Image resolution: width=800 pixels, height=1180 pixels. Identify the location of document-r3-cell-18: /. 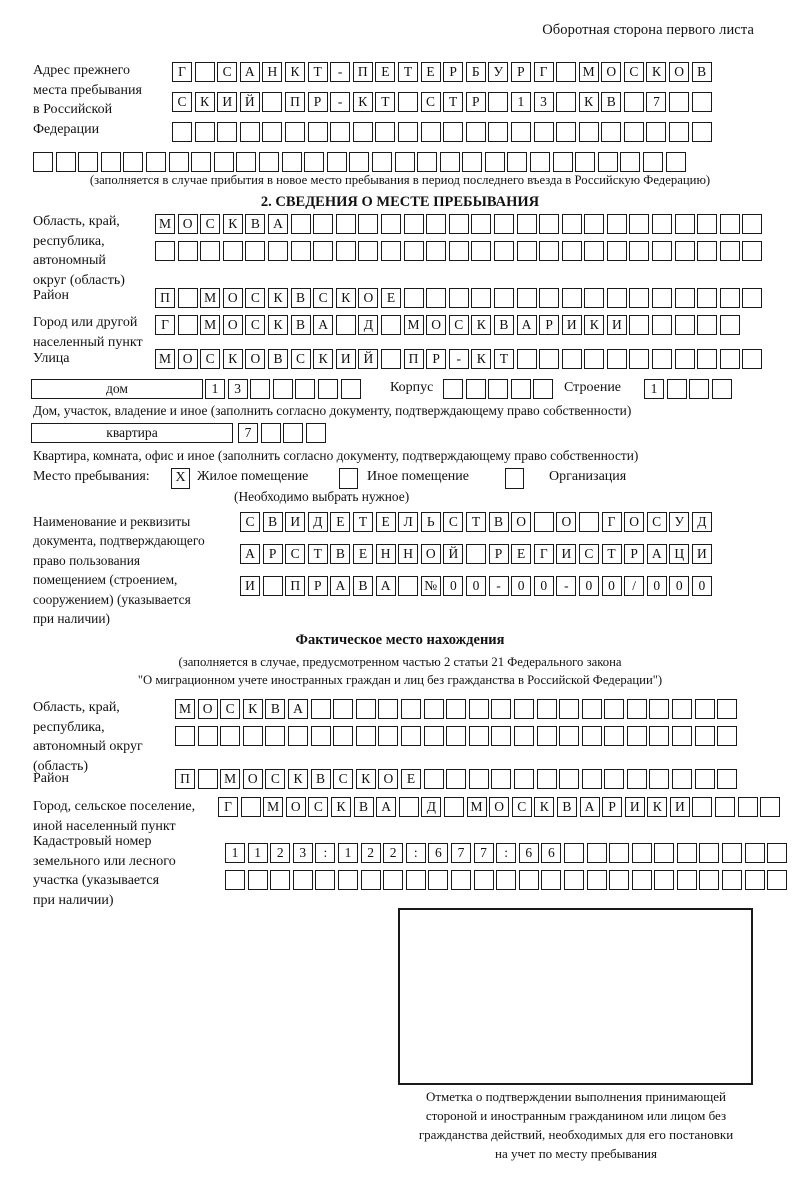
(634, 586).